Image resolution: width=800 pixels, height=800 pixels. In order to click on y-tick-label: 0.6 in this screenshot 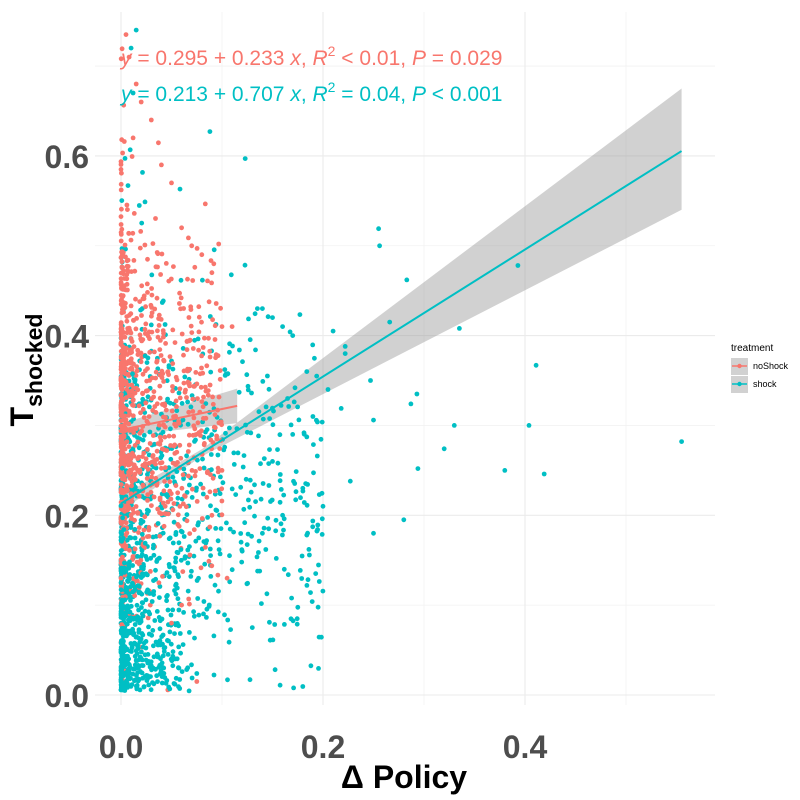, I will do `click(67, 157)`.